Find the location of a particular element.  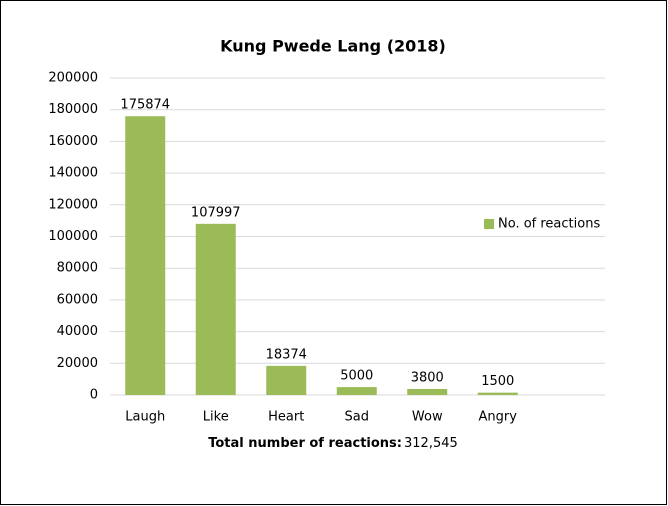

y-tick-label: 40000 is located at coordinates (77, 331).